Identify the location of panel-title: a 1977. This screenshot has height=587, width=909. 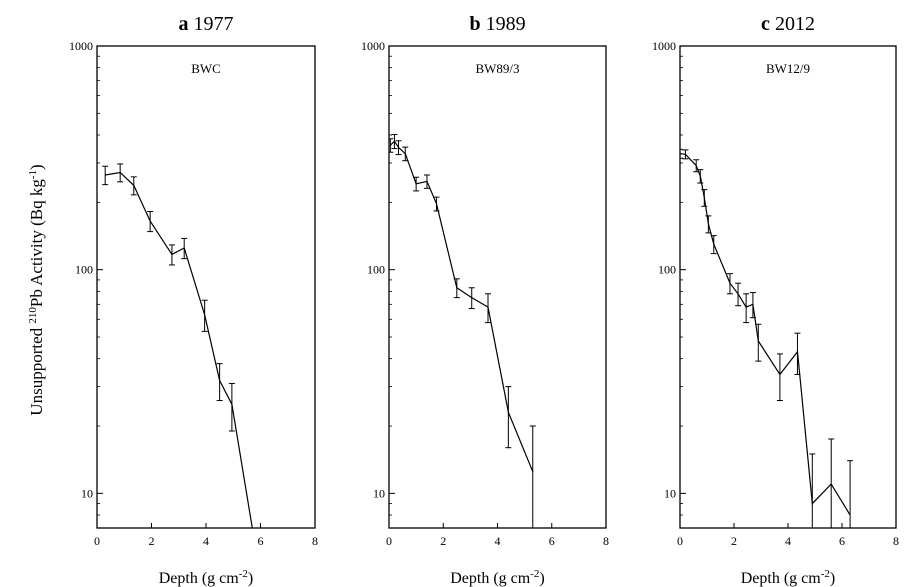
(206, 24).